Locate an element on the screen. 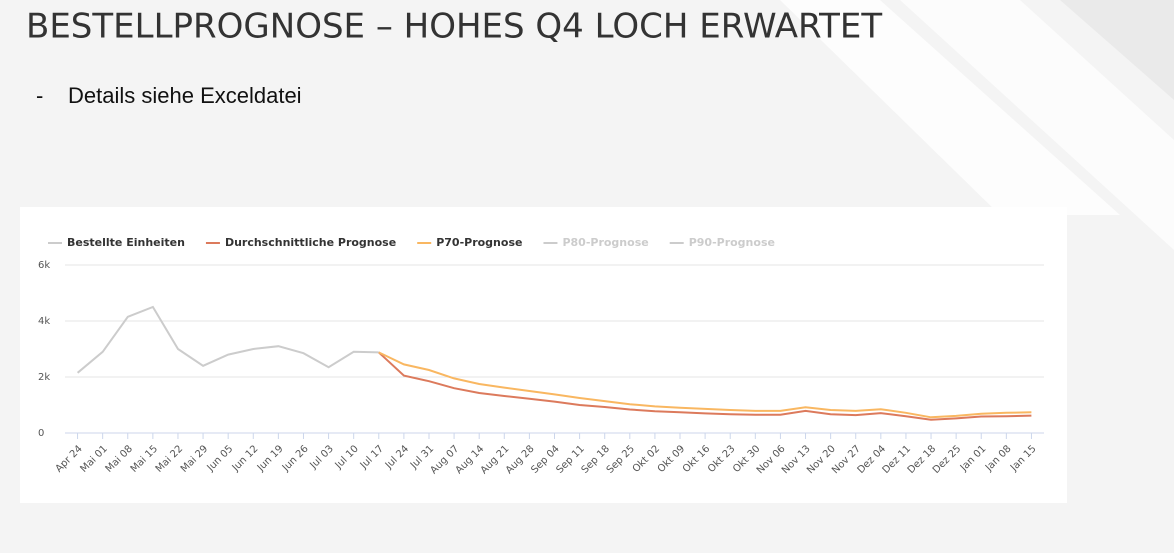 This screenshot has width=1174, height=553. legend-label: P90-Prognose is located at coordinates (732, 242).